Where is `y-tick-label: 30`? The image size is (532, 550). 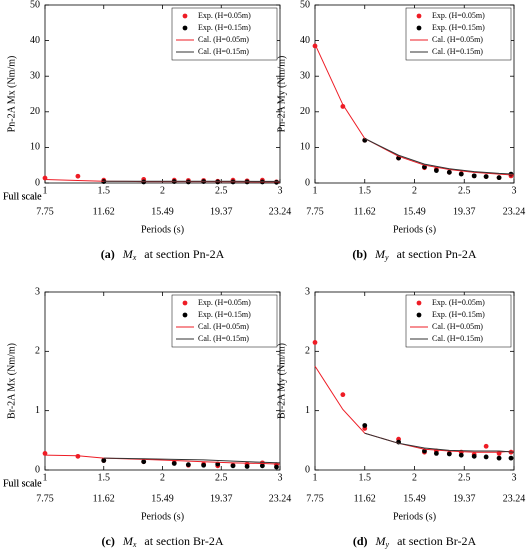 y-tick-label: 30 is located at coordinates (35, 75).